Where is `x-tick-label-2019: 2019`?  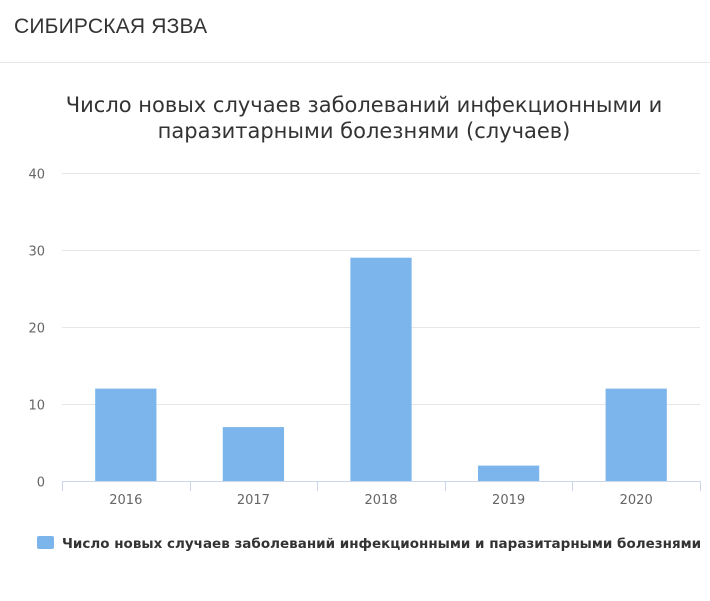 x-tick-label-2019: 2019 is located at coordinates (508, 500).